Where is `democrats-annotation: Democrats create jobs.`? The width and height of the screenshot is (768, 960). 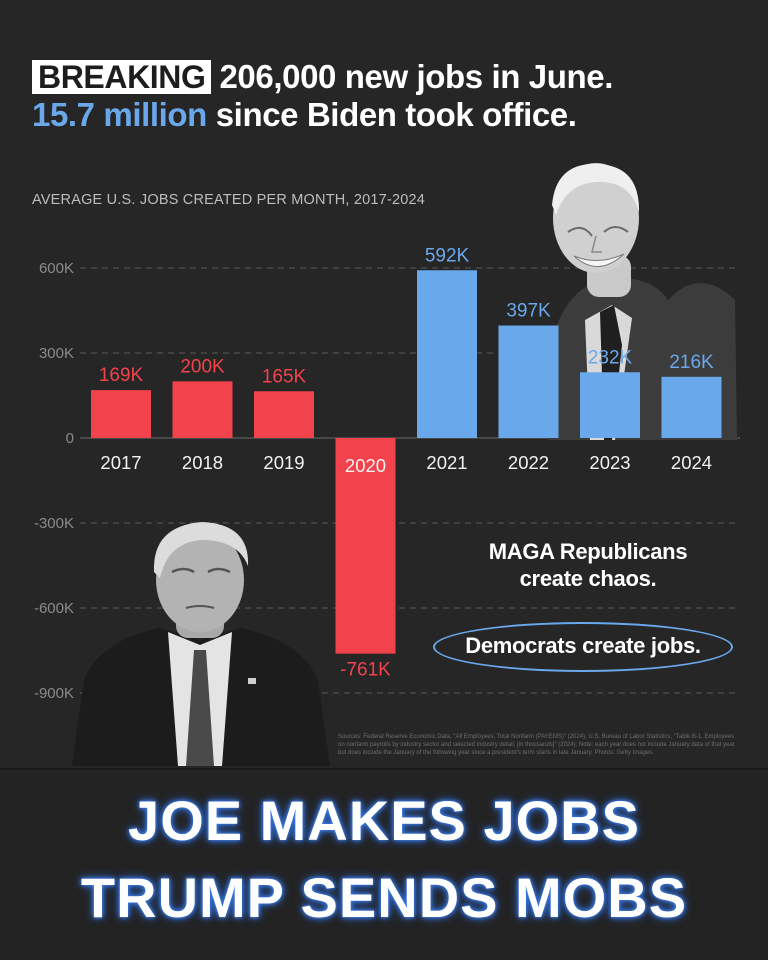
democrats-annotation: Democrats create jobs. is located at coordinates (583, 645).